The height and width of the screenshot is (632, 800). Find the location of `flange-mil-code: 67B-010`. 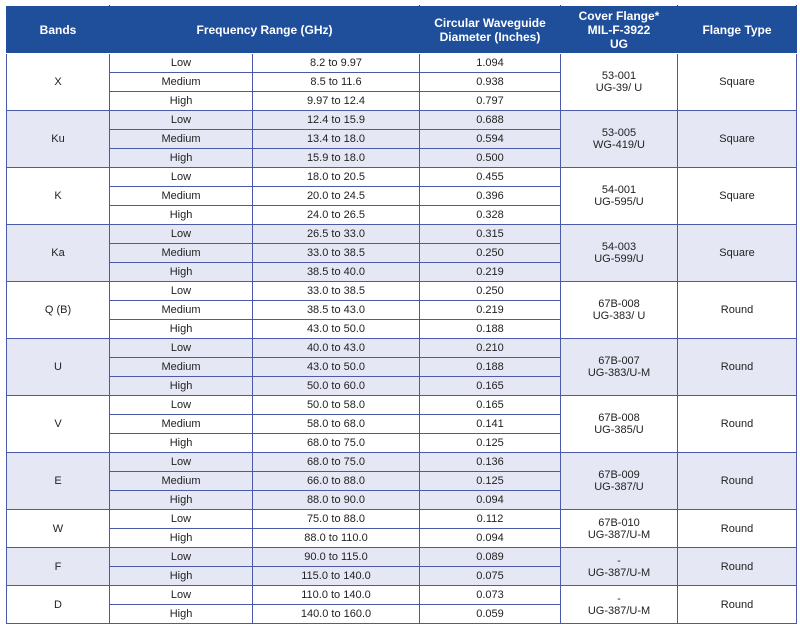

flange-mil-code: 67B-010 is located at coordinates (619, 522).